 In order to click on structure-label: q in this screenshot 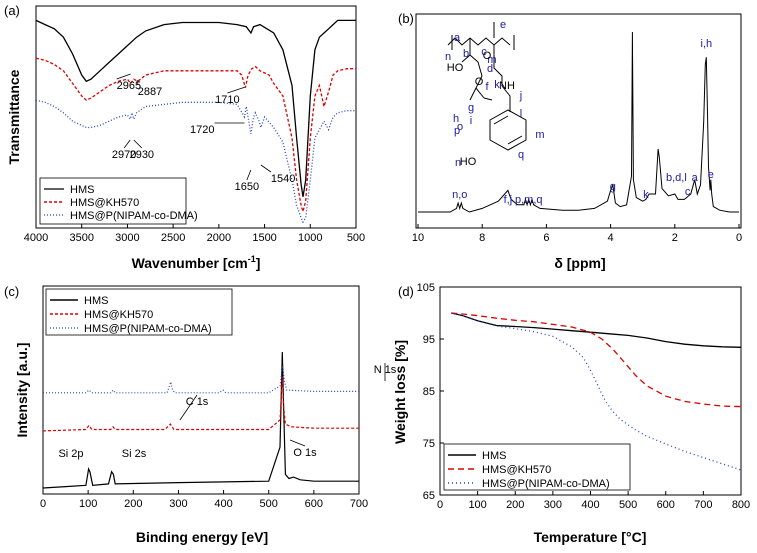, I will do `click(521, 155)`.